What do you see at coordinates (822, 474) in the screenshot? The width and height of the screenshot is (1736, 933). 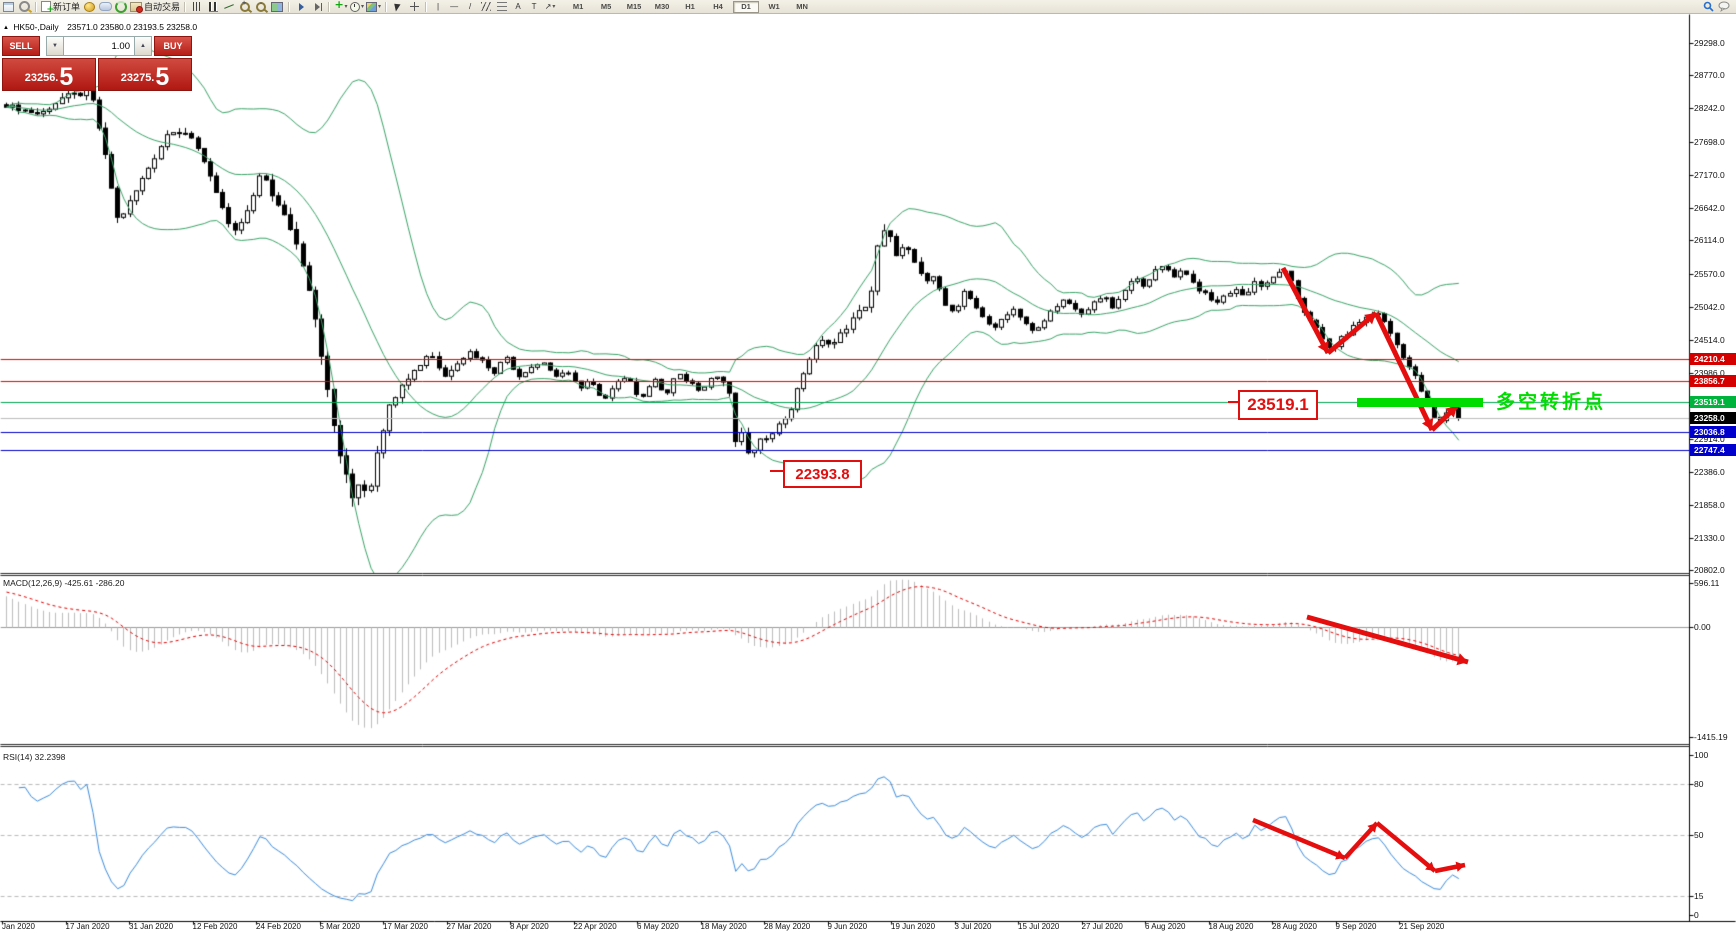 I see `price-annotation-22393: 22393.8` at bounding box center [822, 474].